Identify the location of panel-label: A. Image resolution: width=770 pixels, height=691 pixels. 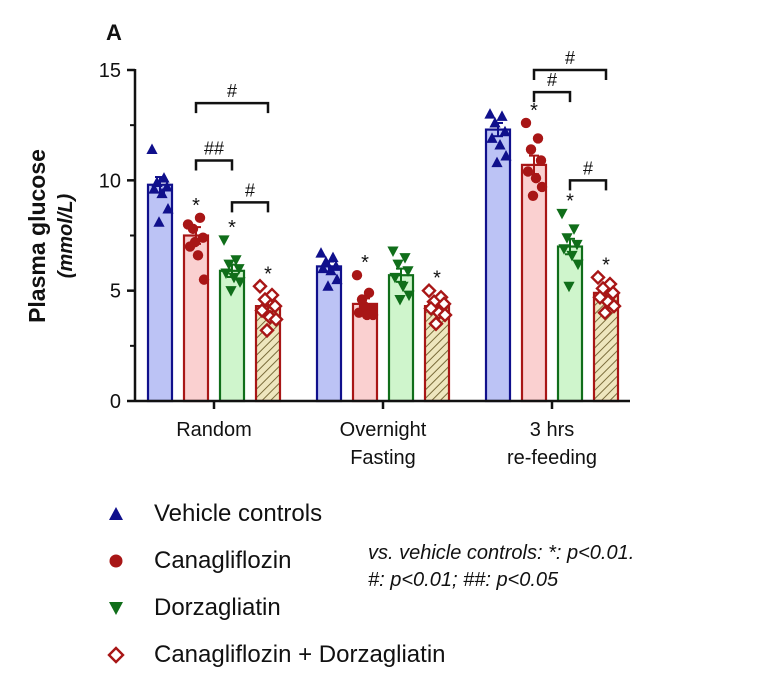
(114, 32).